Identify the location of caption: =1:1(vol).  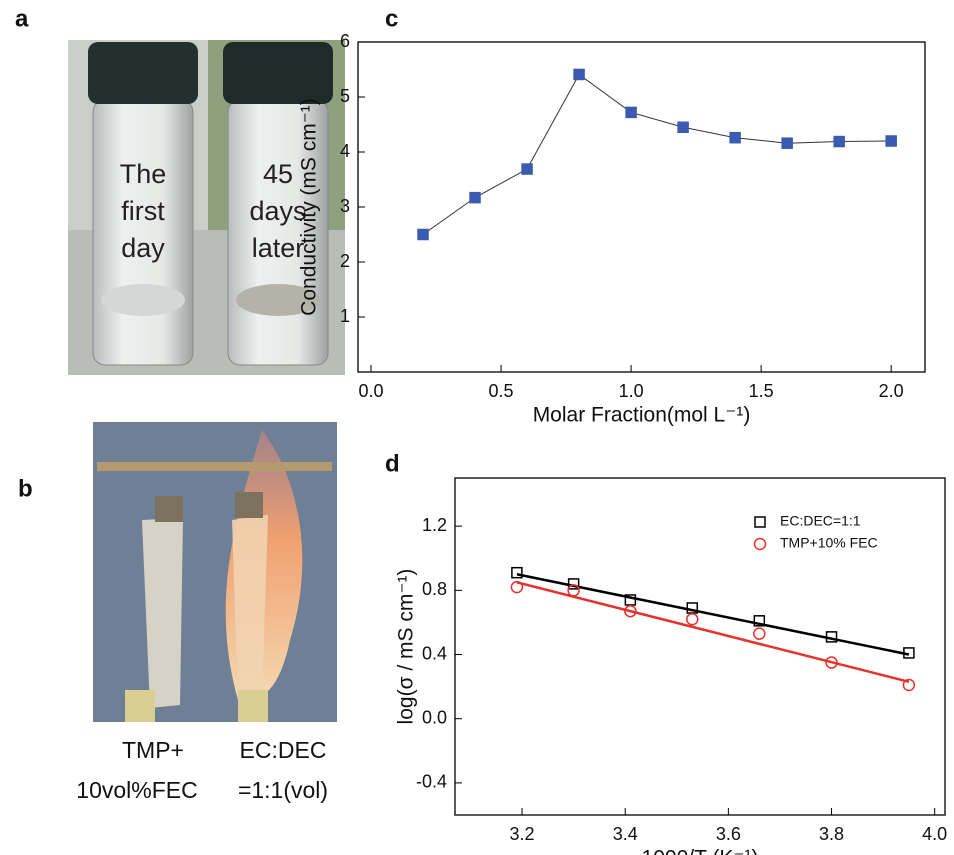
(283, 790).